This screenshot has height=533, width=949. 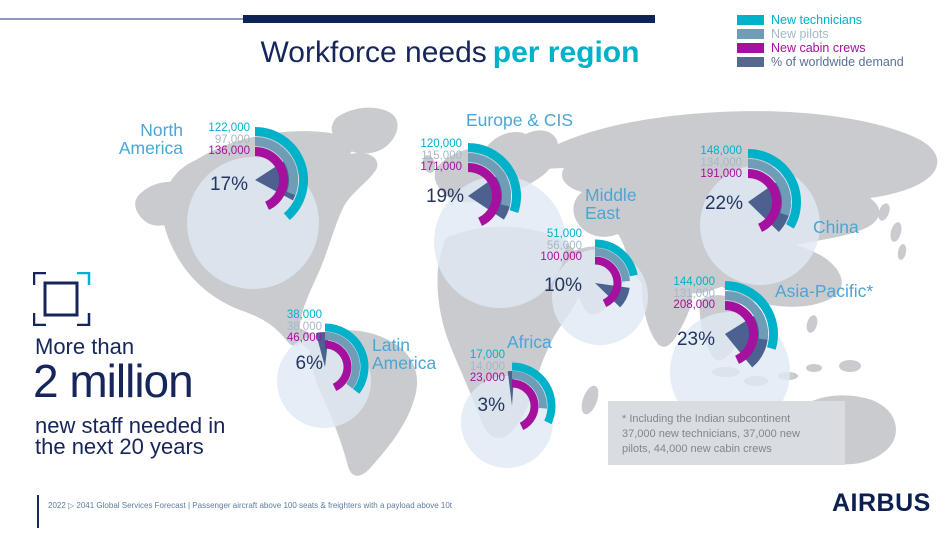 I want to click on demand-pct-europe-cis: 19%, so click(x=444, y=196).